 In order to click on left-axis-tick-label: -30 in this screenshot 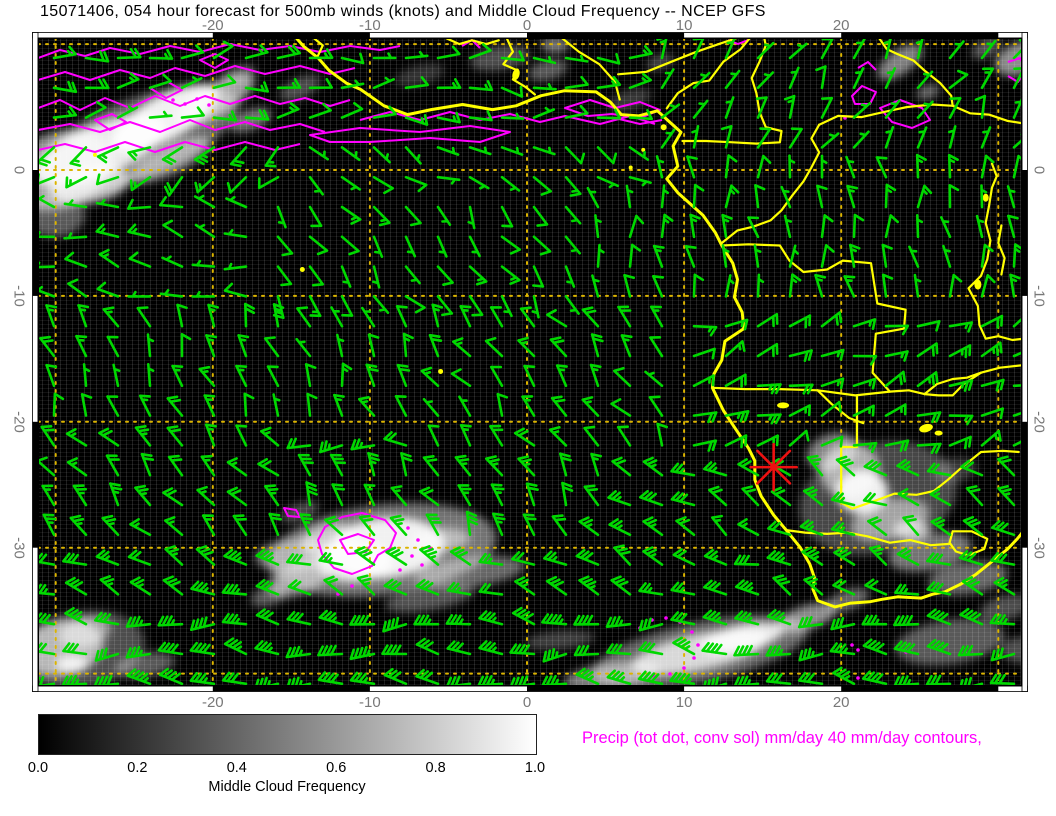, I will do `click(19, 547)`.